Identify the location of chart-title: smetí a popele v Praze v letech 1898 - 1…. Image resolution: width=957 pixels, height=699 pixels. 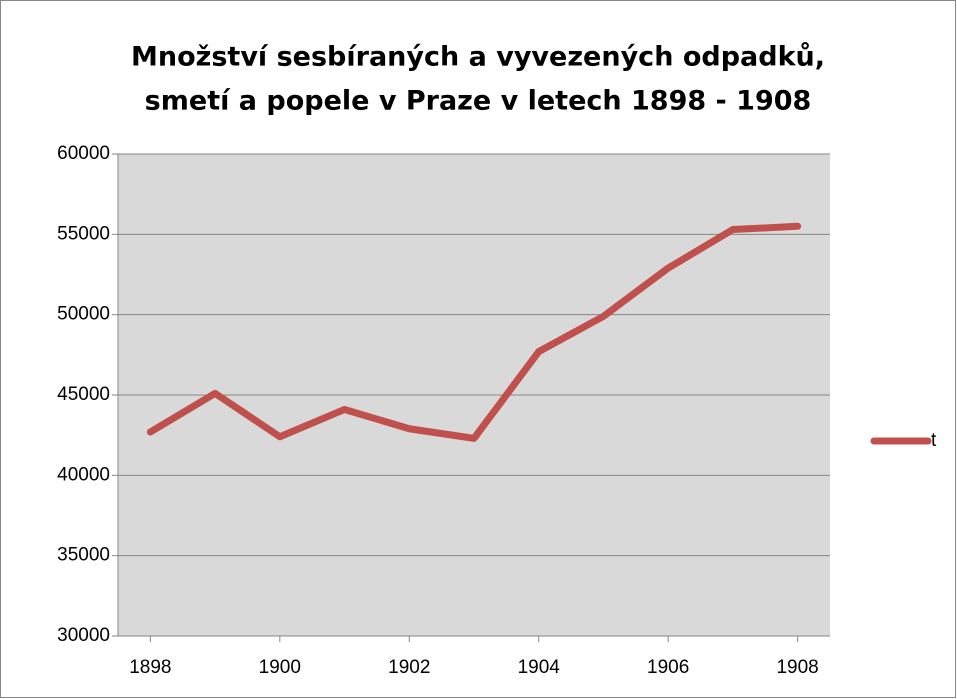
(478, 101).